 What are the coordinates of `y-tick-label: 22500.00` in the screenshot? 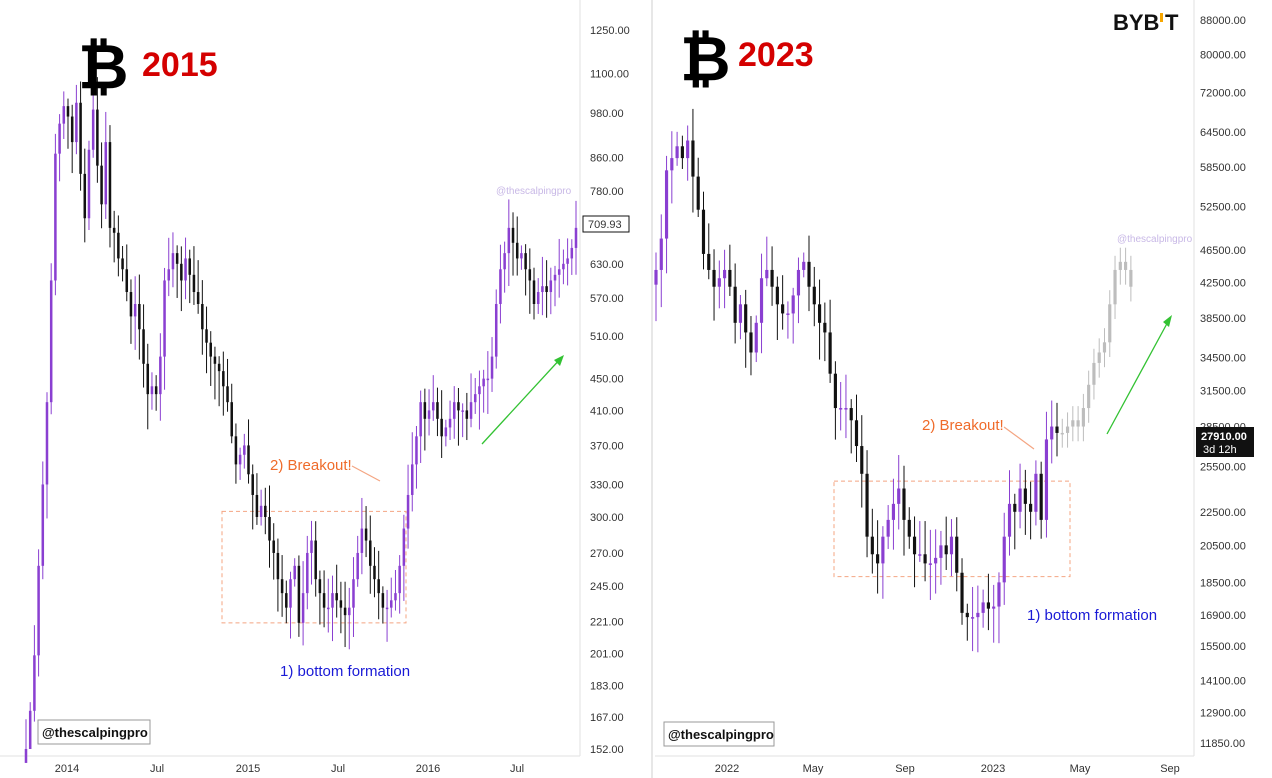 It's located at (1223, 513).